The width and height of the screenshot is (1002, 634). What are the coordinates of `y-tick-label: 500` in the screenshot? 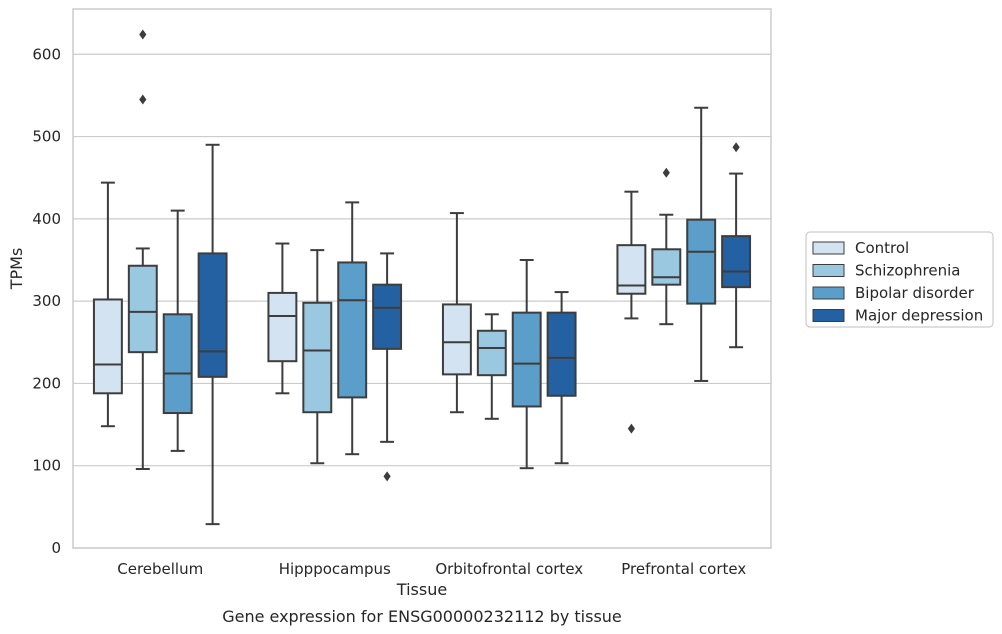 It's located at (46, 137).